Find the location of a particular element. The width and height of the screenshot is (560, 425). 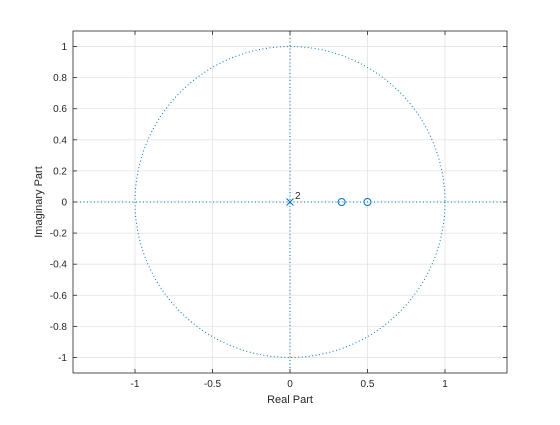

y-tick-label: -1 is located at coordinates (62, 358).